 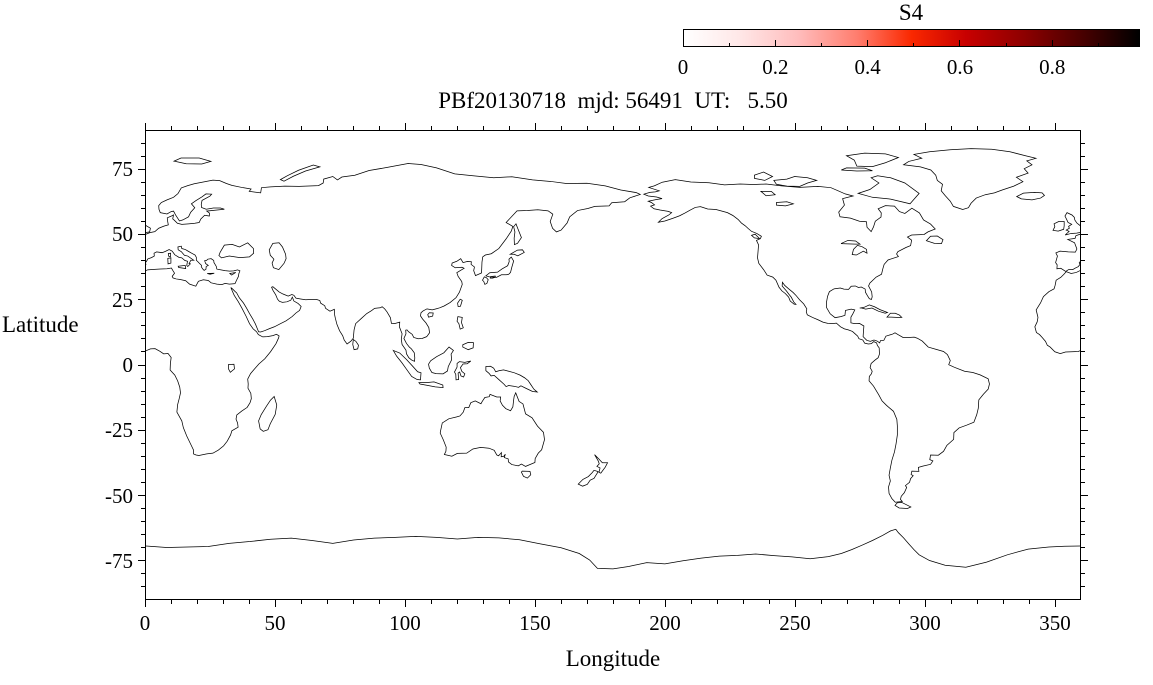 What do you see at coordinates (511, 379) in the screenshot?
I see `coastline-new-guinea` at bounding box center [511, 379].